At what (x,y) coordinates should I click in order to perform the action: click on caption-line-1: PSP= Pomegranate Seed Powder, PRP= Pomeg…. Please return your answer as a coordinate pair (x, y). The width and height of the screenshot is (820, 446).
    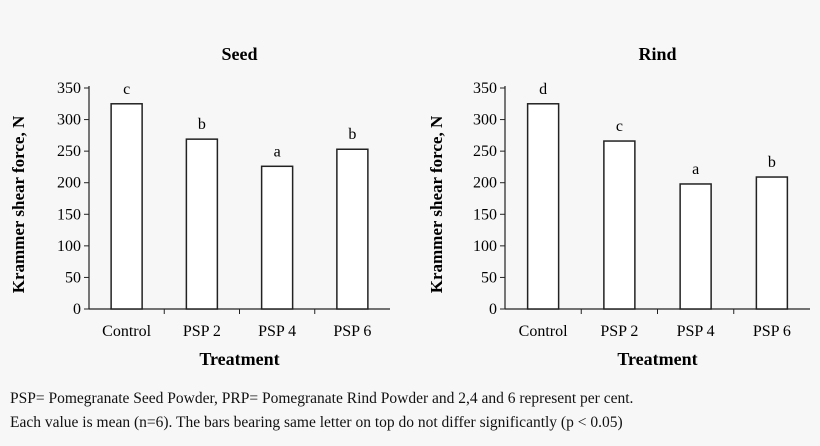
    Looking at the image, I should click on (322, 398).